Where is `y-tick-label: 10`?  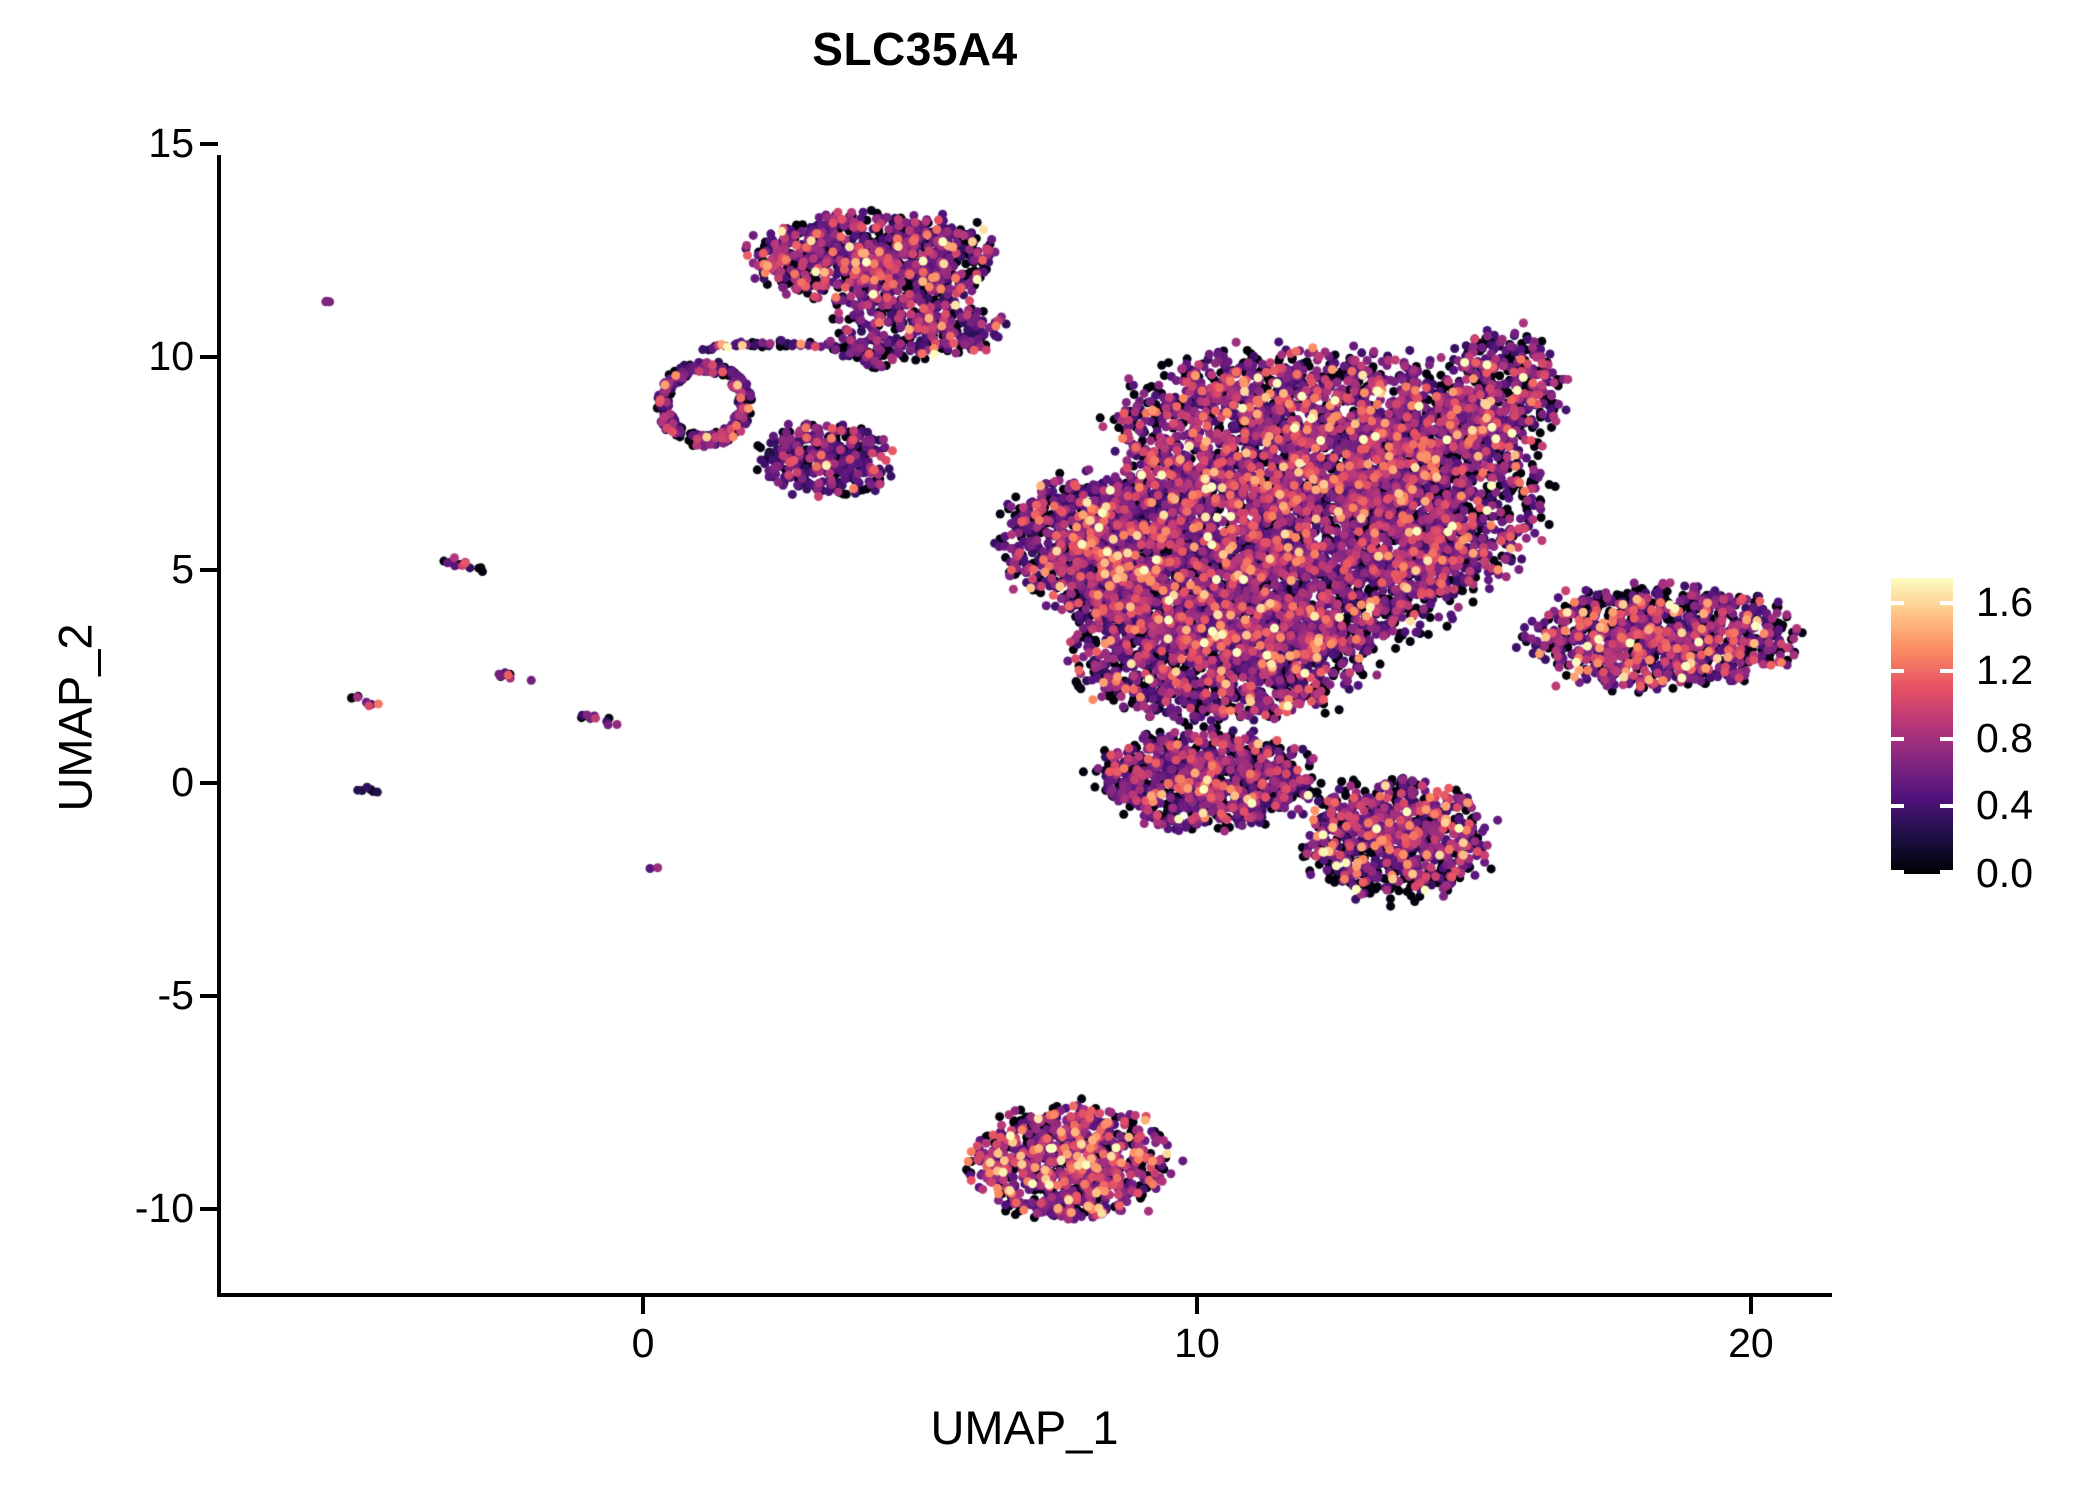
y-tick-label: 10 is located at coordinates (171, 355).